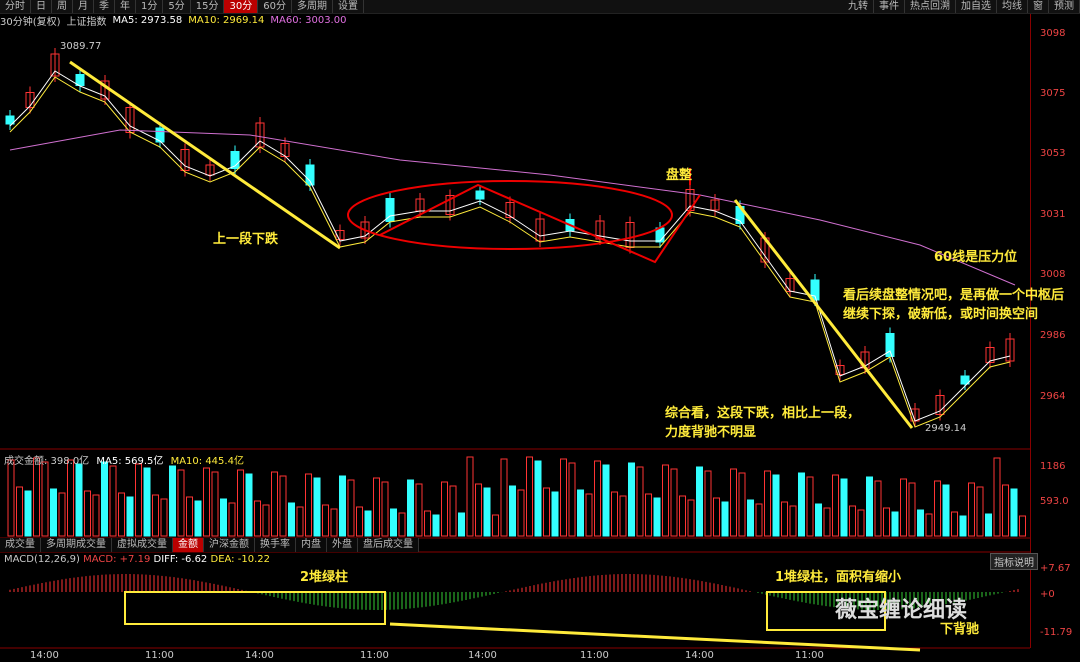 The height and width of the screenshot is (662, 1080). Describe the element at coordinates (150, 6) in the screenshot. I see `period-tab: 1分` at that location.